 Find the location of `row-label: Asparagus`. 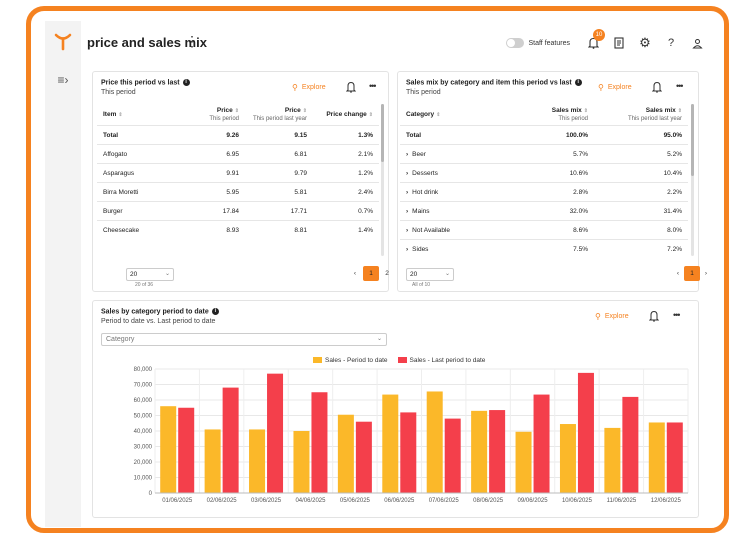

row-label: Asparagus is located at coordinates (139, 173).